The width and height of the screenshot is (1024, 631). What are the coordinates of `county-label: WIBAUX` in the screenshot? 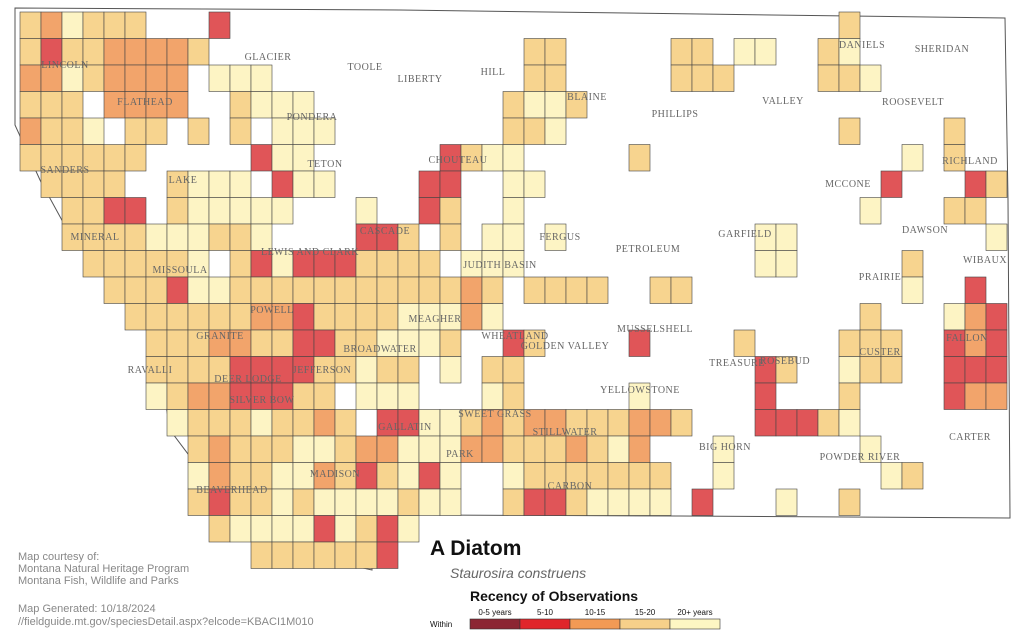 It's located at (985, 260).